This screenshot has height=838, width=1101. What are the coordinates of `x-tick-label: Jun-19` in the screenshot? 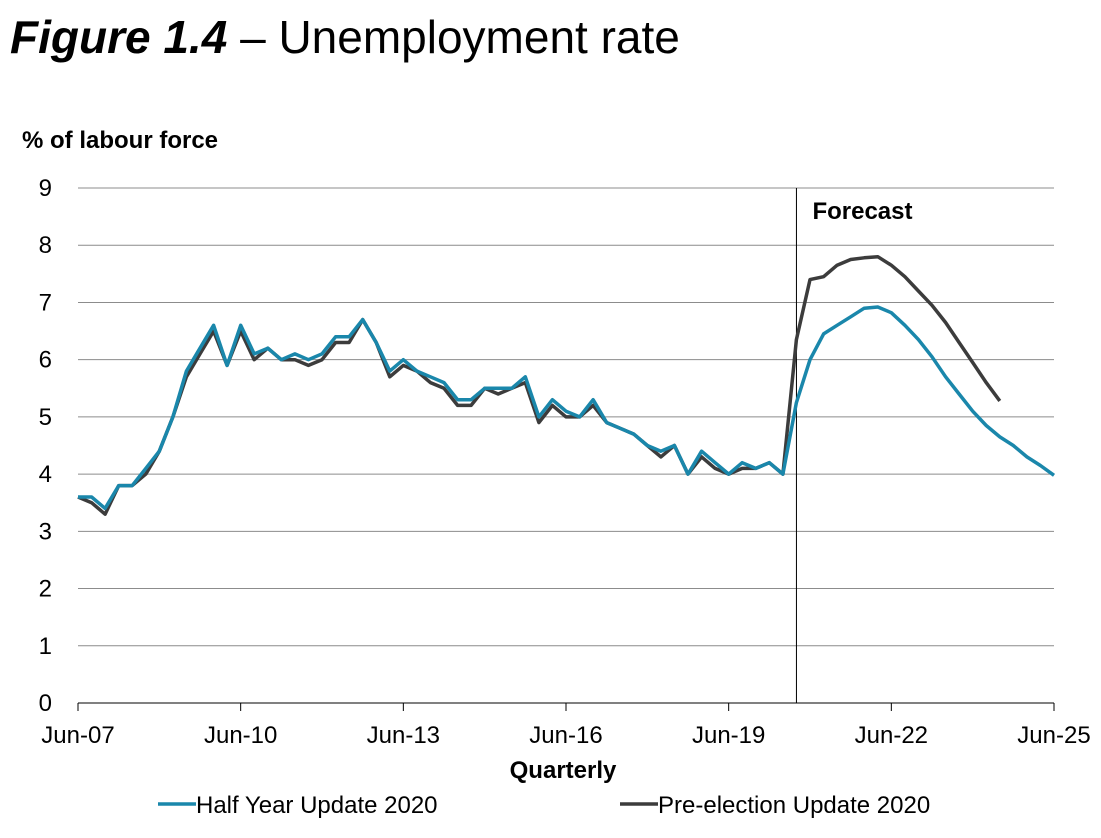 It's located at (728, 735).